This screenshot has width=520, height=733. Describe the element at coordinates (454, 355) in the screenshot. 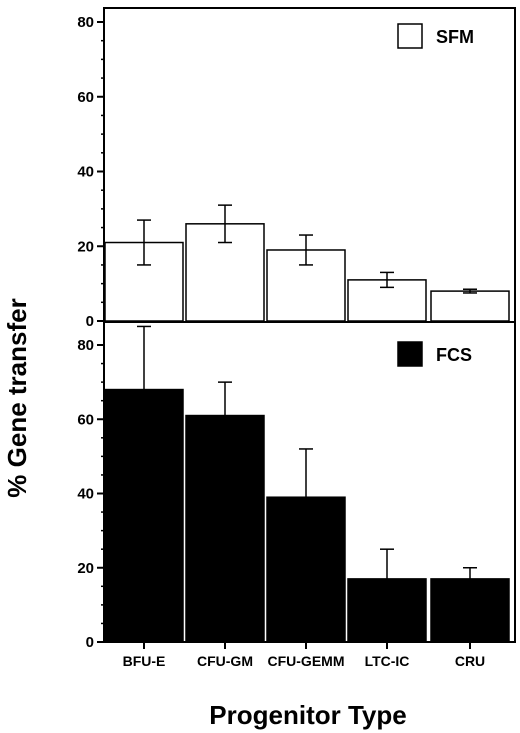

I see `fcs-legend-label: FCS` at that location.